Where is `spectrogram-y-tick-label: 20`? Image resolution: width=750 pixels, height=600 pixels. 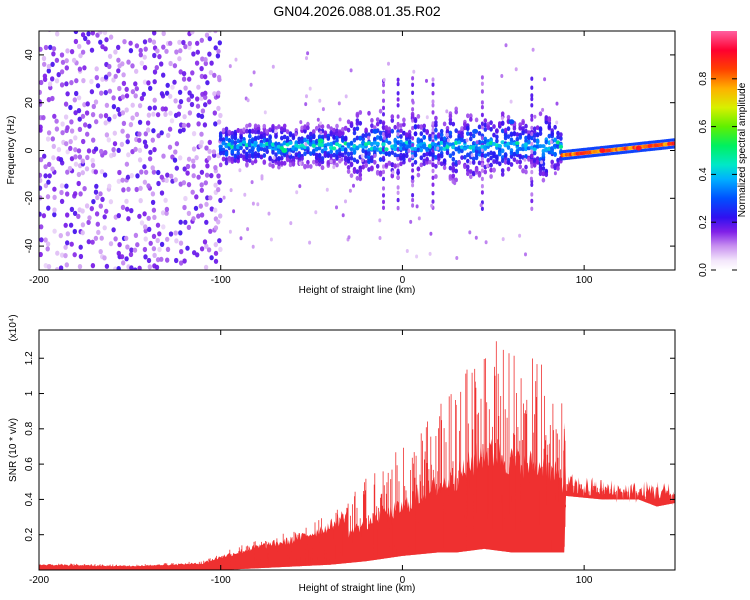
spectrogram-y-tick-label: 20 is located at coordinates (29, 103).